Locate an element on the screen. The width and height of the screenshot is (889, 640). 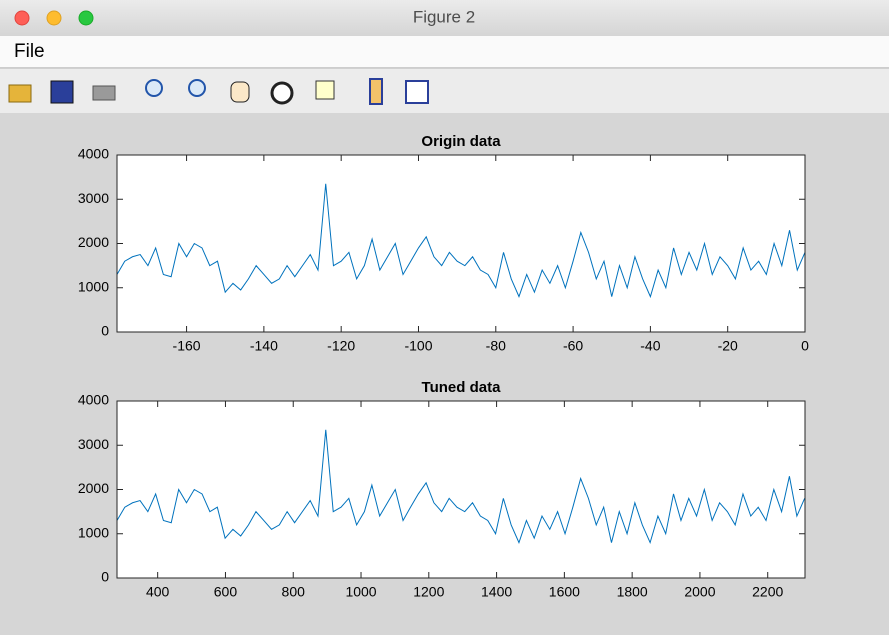
x-tick-label: 800 is located at coordinates (294, 592).